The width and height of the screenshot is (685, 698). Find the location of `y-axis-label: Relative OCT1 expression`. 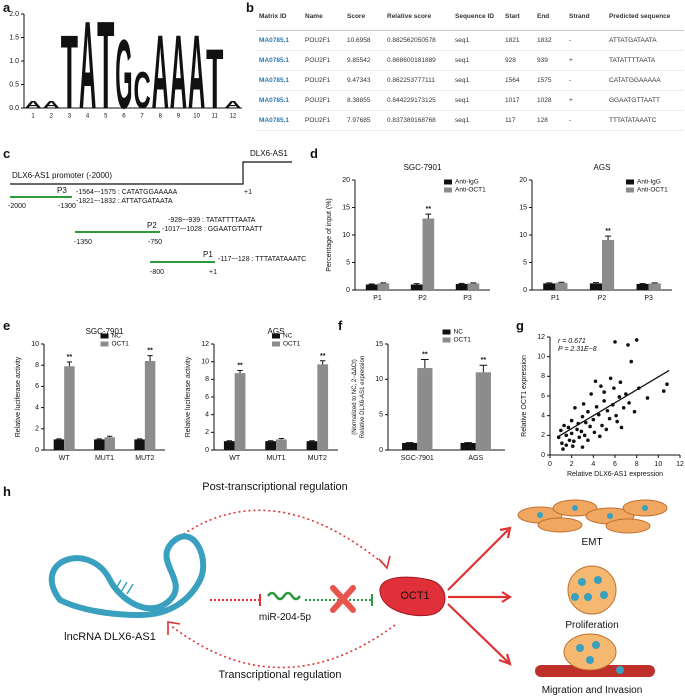

y-axis-label: Relative OCT1 expression is located at coordinates (524, 396).